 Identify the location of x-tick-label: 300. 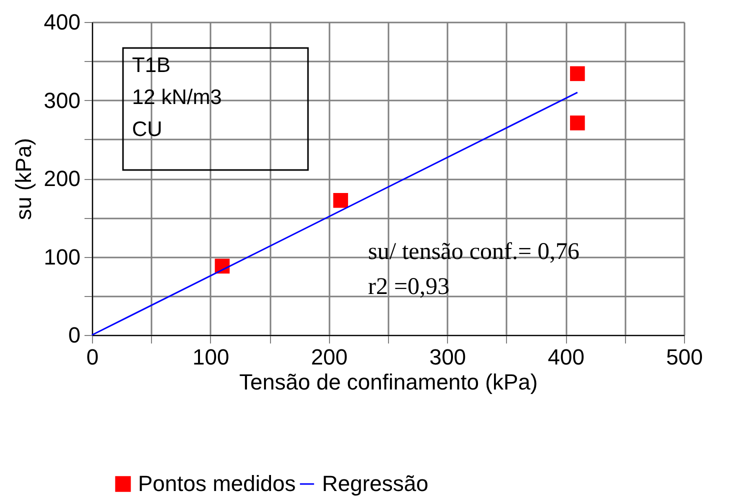
(447, 357).